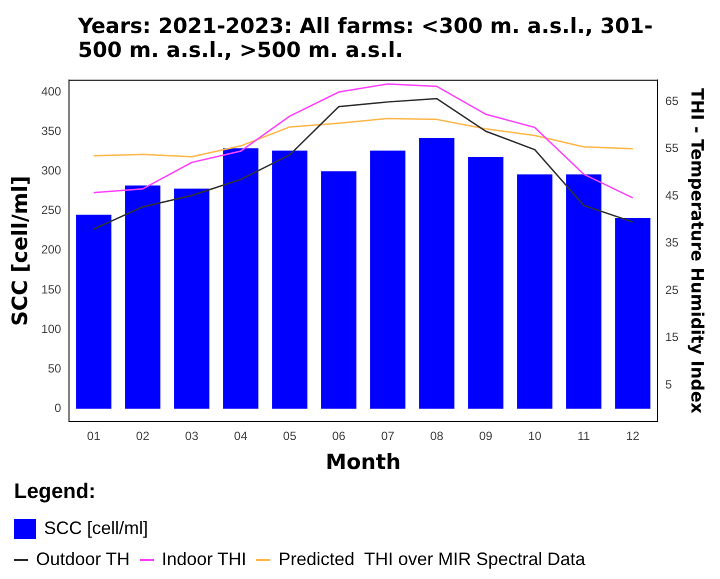 The image size is (720, 579). I want to click on legend-label: Outdoor TH, so click(83, 559).